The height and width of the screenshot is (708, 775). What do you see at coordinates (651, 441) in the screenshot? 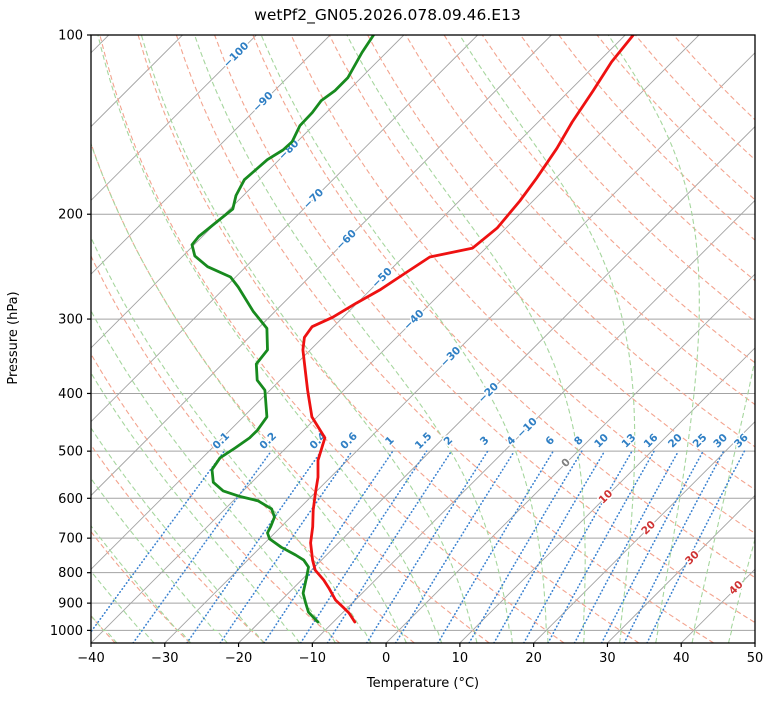
I see `svg-text: 16` at bounding box center [651, 441].